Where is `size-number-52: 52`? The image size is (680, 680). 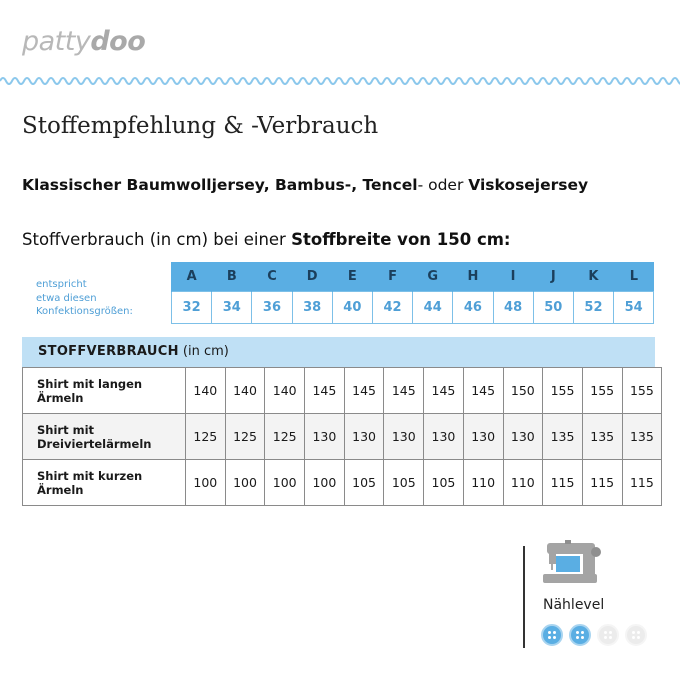
size-number-52: 52 is located at coordinates (593, 307).